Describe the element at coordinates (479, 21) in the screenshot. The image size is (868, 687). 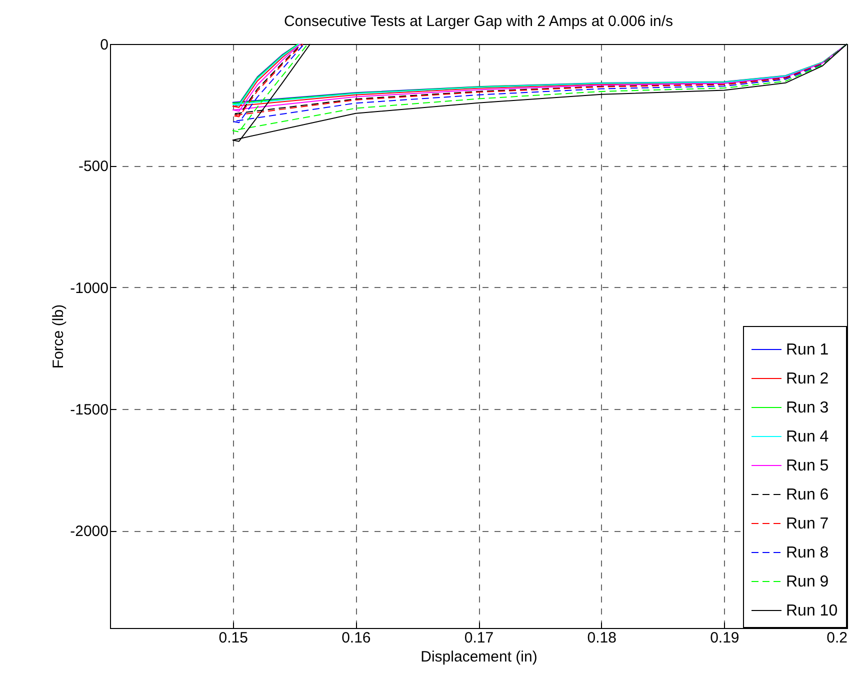
I see `chart-title: Consecutive Tests at Larger Gap with 2 Amps at 0.006 in/s` at that location.